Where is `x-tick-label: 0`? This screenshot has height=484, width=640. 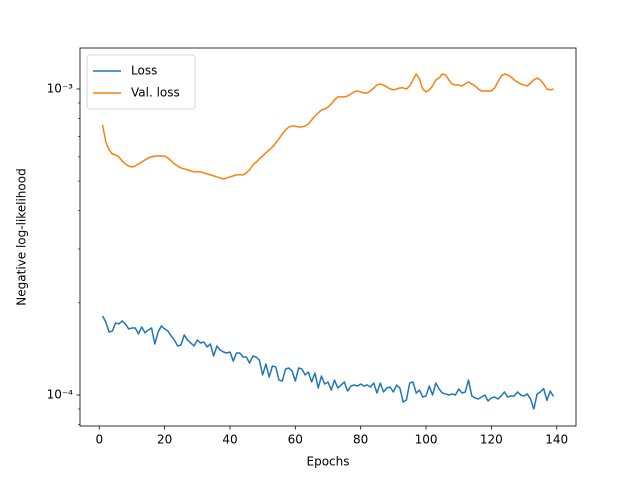 x-tick-label: 0 is located at coordinates (99, 440).